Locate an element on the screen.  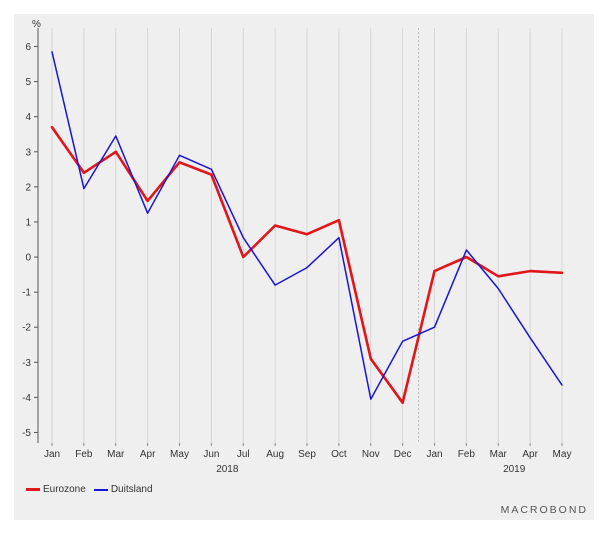
brand-logo: MACROBOND is located at coordinates (544, 510).